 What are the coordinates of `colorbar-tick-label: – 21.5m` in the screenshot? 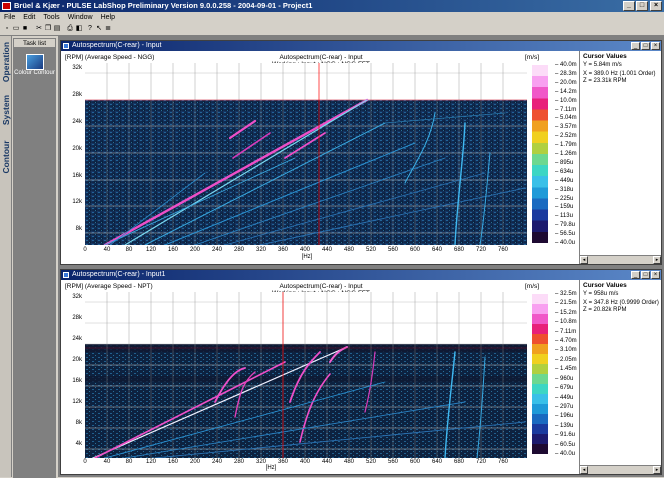 It's located at (566, 303).